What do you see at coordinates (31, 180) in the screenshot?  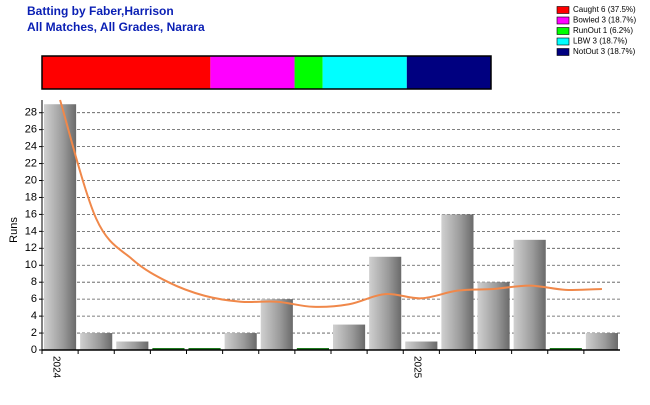 I see `y-tick-label: 20` at bounding box center [31, 180].